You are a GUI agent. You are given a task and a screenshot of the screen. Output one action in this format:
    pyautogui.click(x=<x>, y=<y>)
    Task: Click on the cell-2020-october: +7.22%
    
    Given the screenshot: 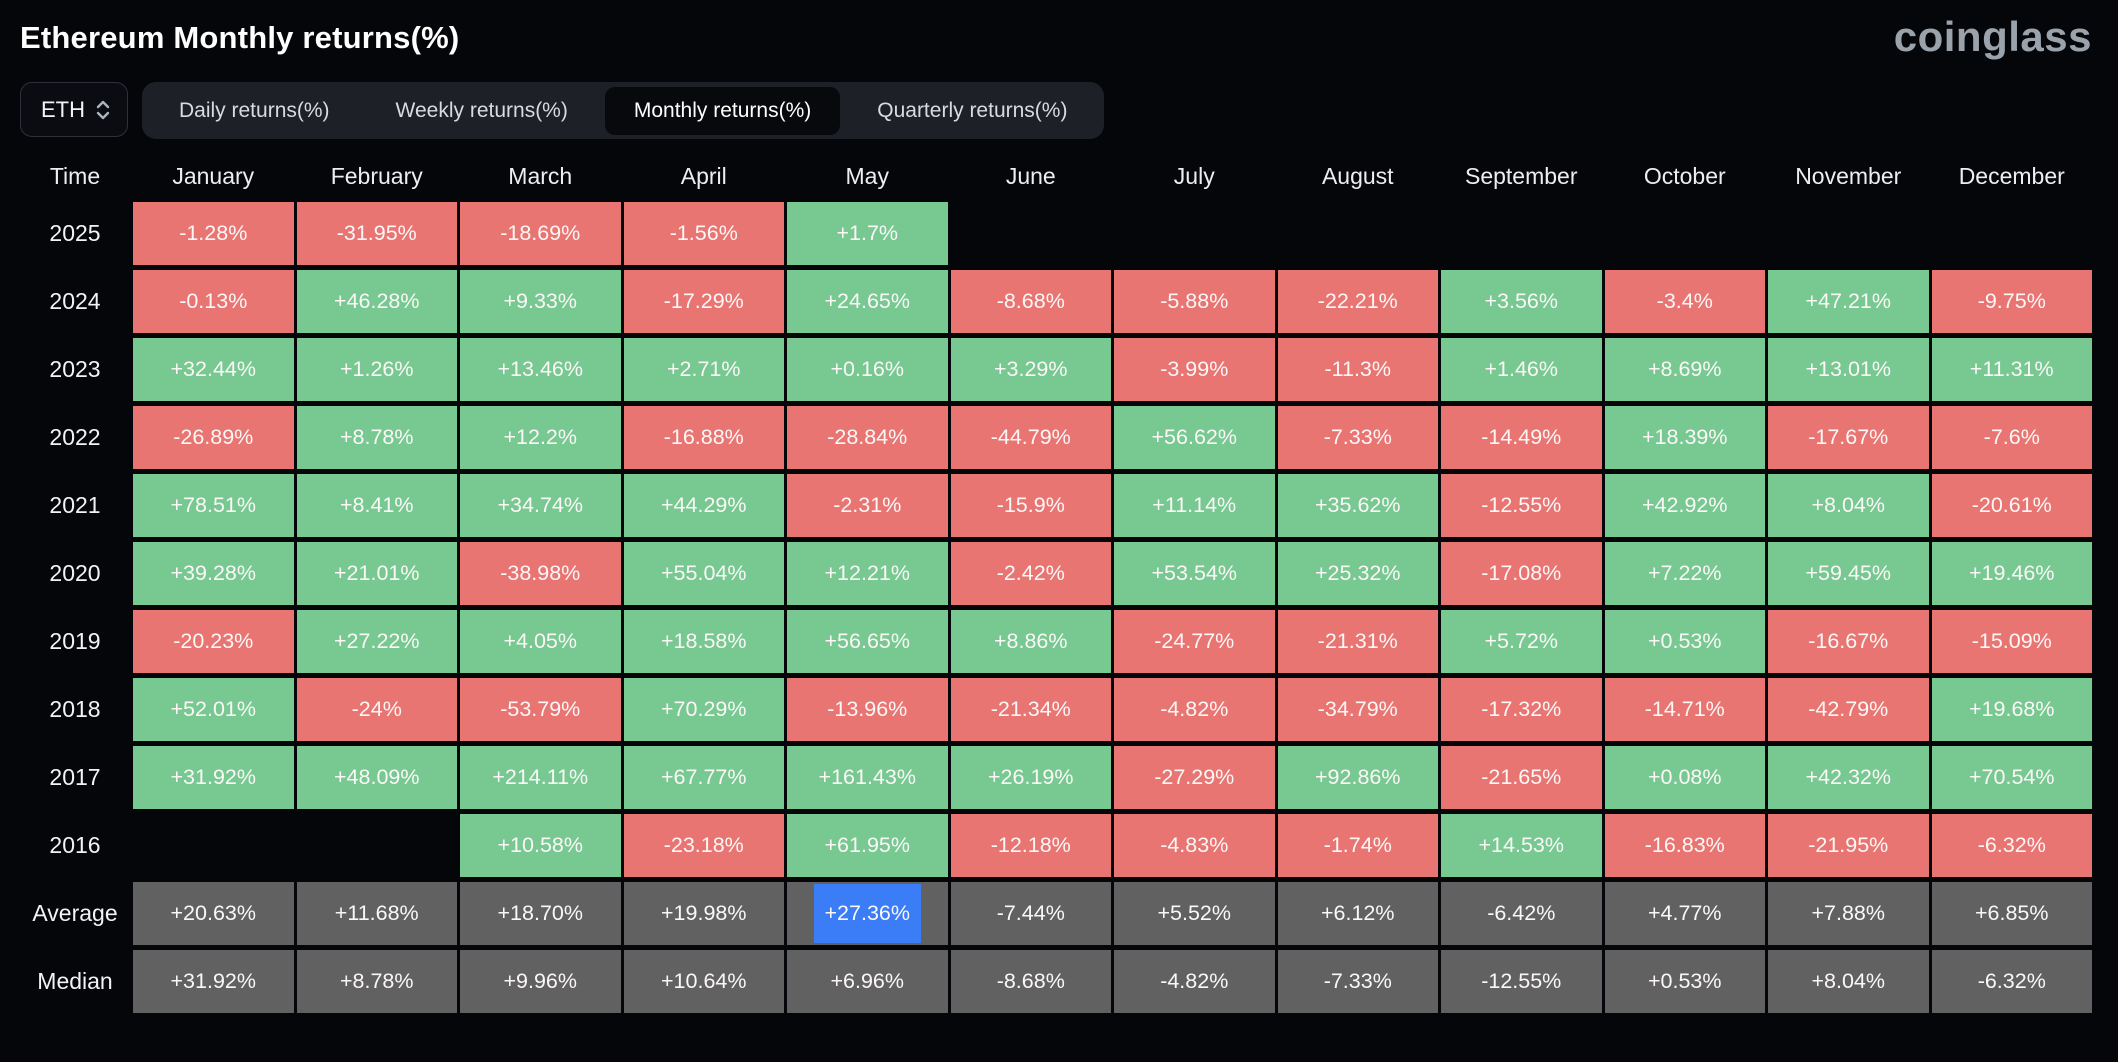 What is the action you would take?
    pyautogui.click(x=1684, y=573)
    